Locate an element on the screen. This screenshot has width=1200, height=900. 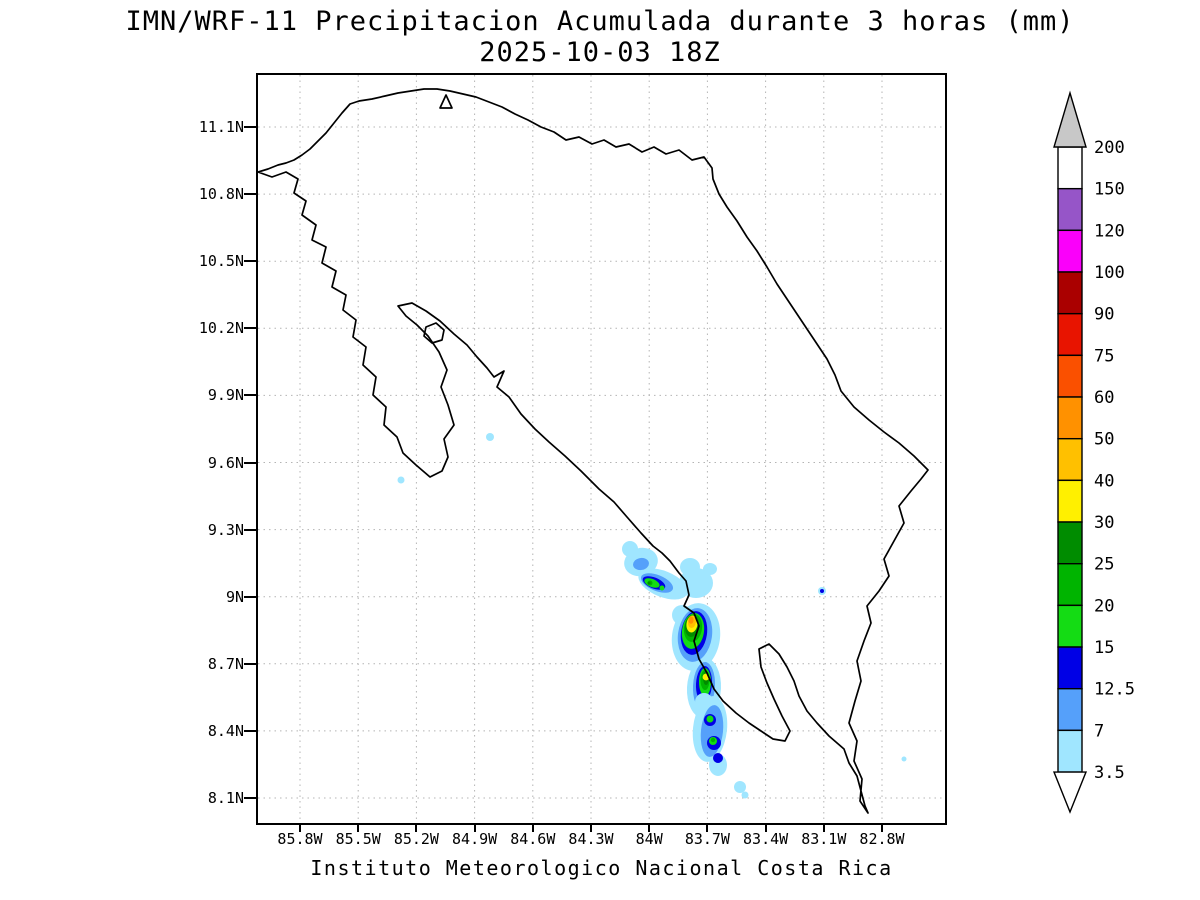
lat-tick-label: 8.7N is located at coordinates (225, 663).